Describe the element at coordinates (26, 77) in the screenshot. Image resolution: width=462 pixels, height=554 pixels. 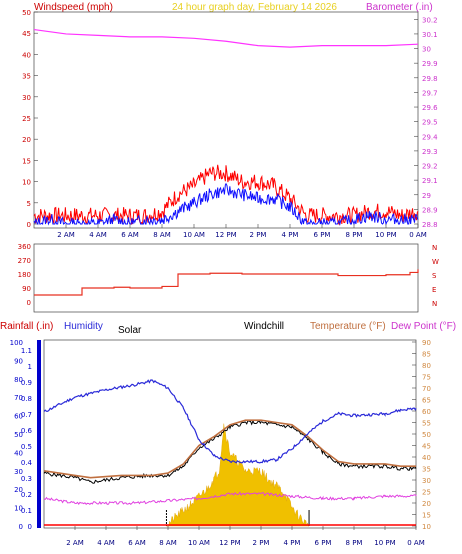
I see `windspeed-tick-label: 35` at that location.